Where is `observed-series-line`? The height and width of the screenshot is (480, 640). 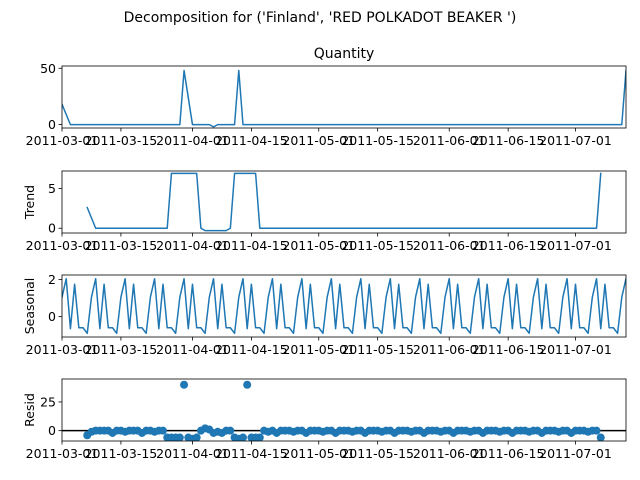 observed-series-line is located at coordinates (344, 98).